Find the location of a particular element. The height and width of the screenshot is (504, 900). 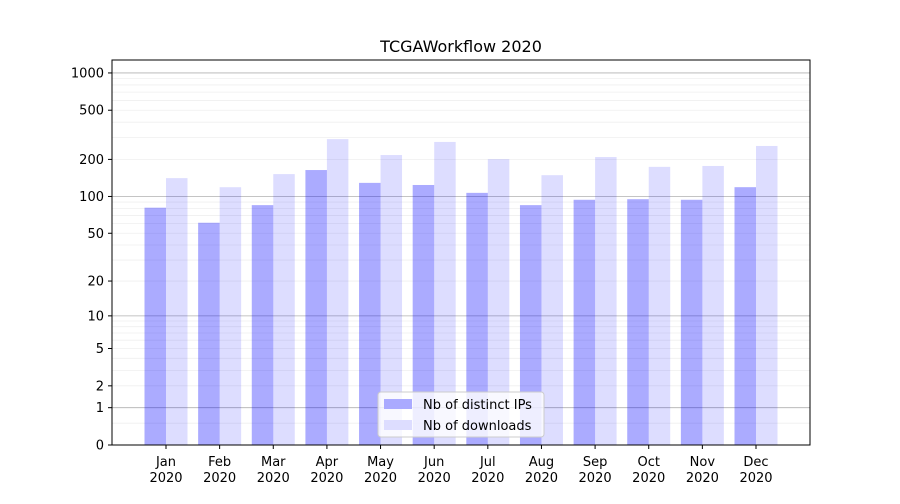

y-tick-label: 20 is located at coordinates (95, 282).